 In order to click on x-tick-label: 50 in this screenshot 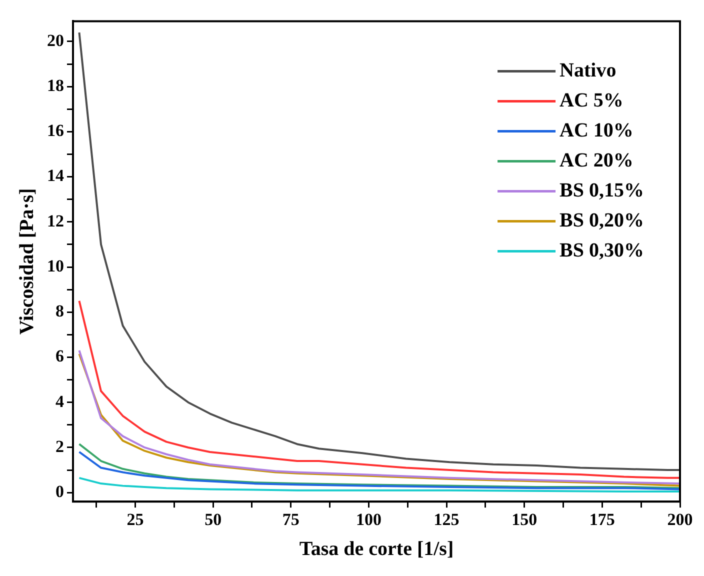, I will do `click(213, 520)`.